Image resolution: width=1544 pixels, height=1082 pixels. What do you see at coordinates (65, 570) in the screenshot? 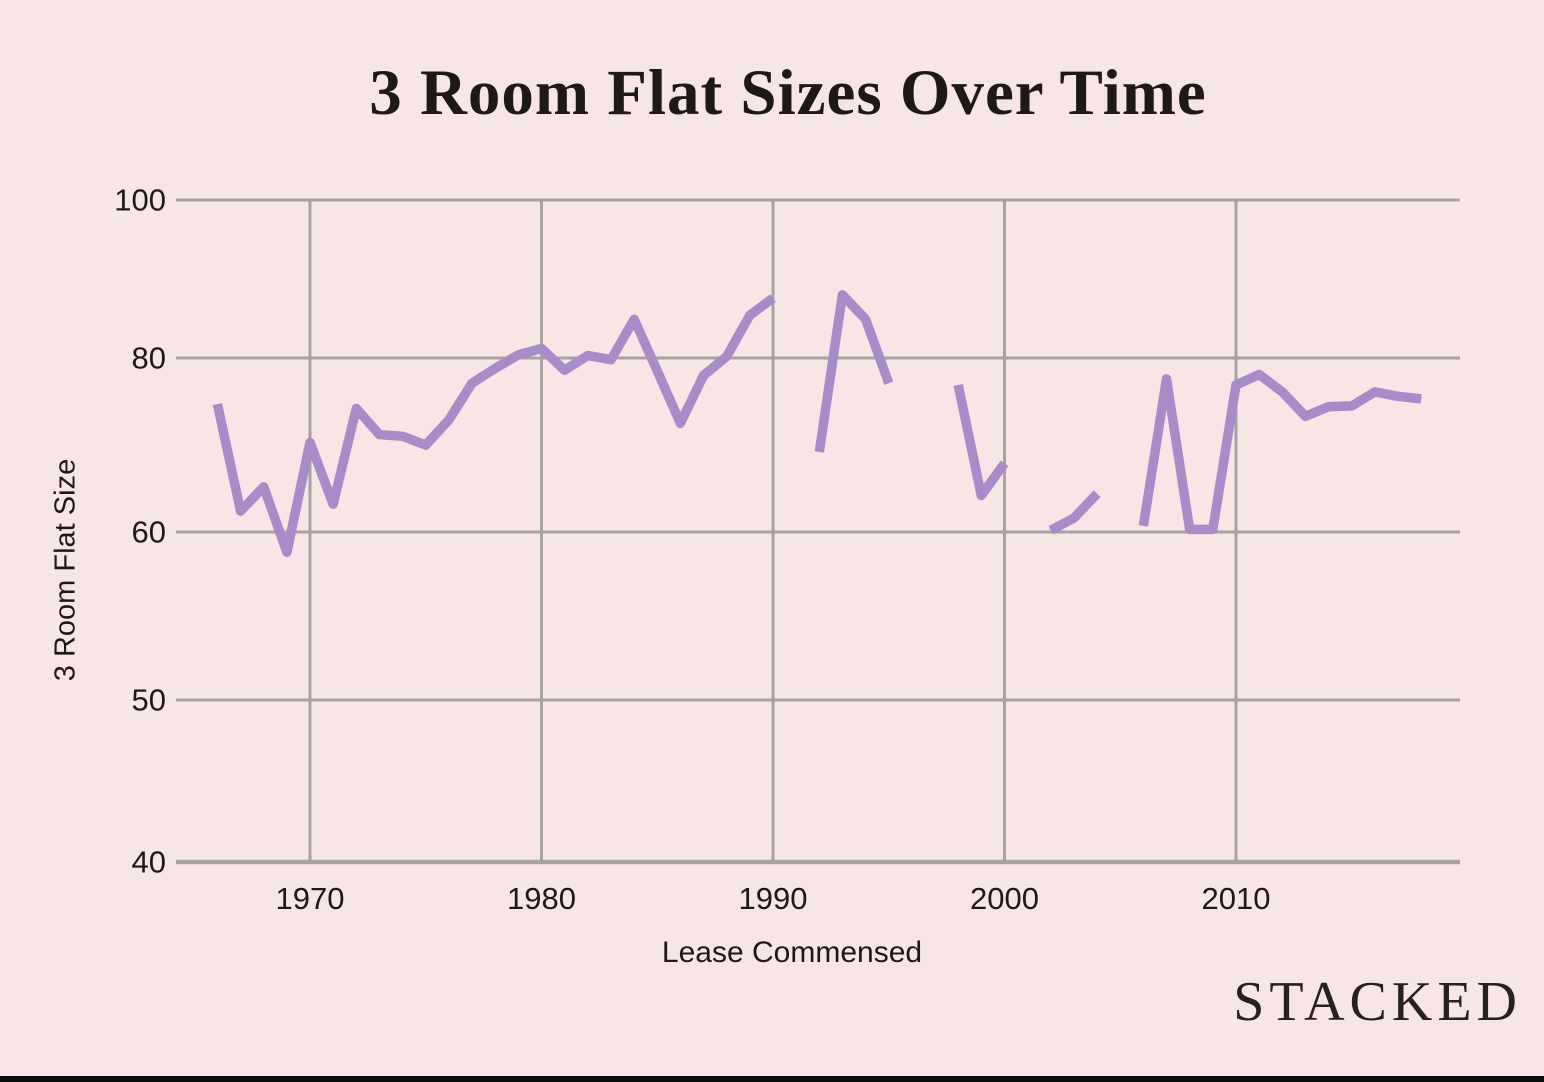
I see `y-axis-title: 3 Room Flat Size` at bounding box center [65, 570].